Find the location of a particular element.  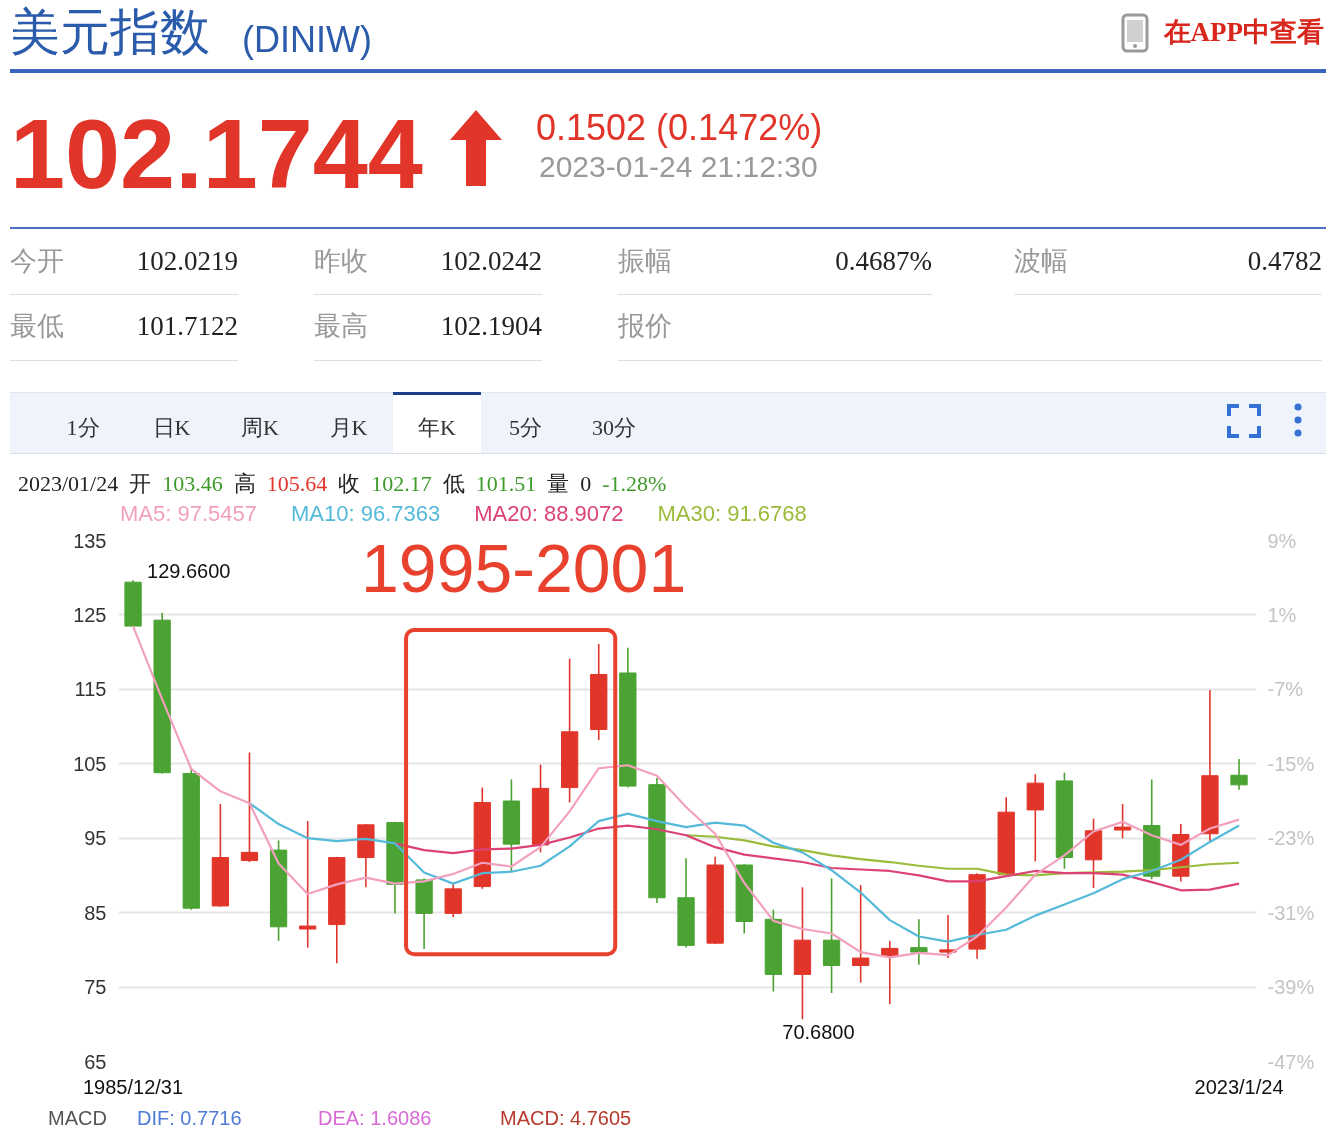

text: 收 is located at coordinates (349, 483).